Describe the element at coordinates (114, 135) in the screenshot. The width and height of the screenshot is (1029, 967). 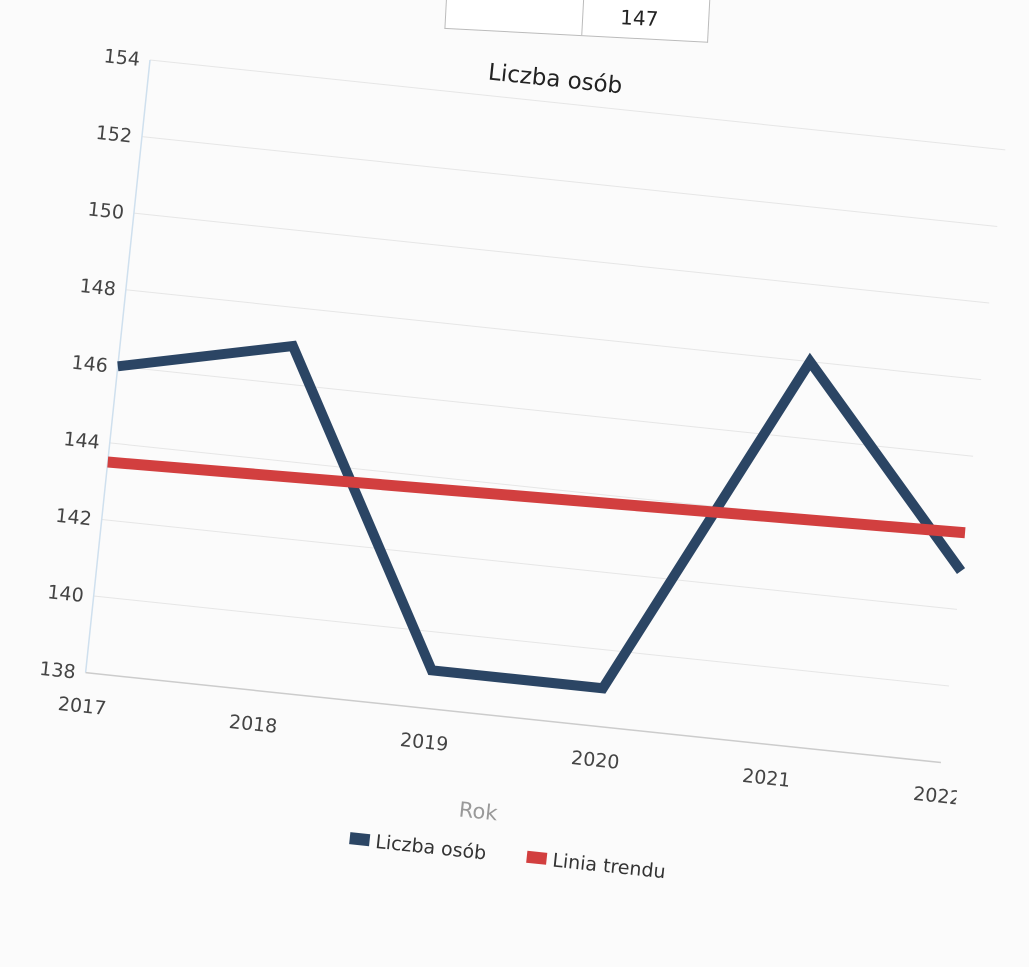
I see `y-tick-label: 152` at that location.